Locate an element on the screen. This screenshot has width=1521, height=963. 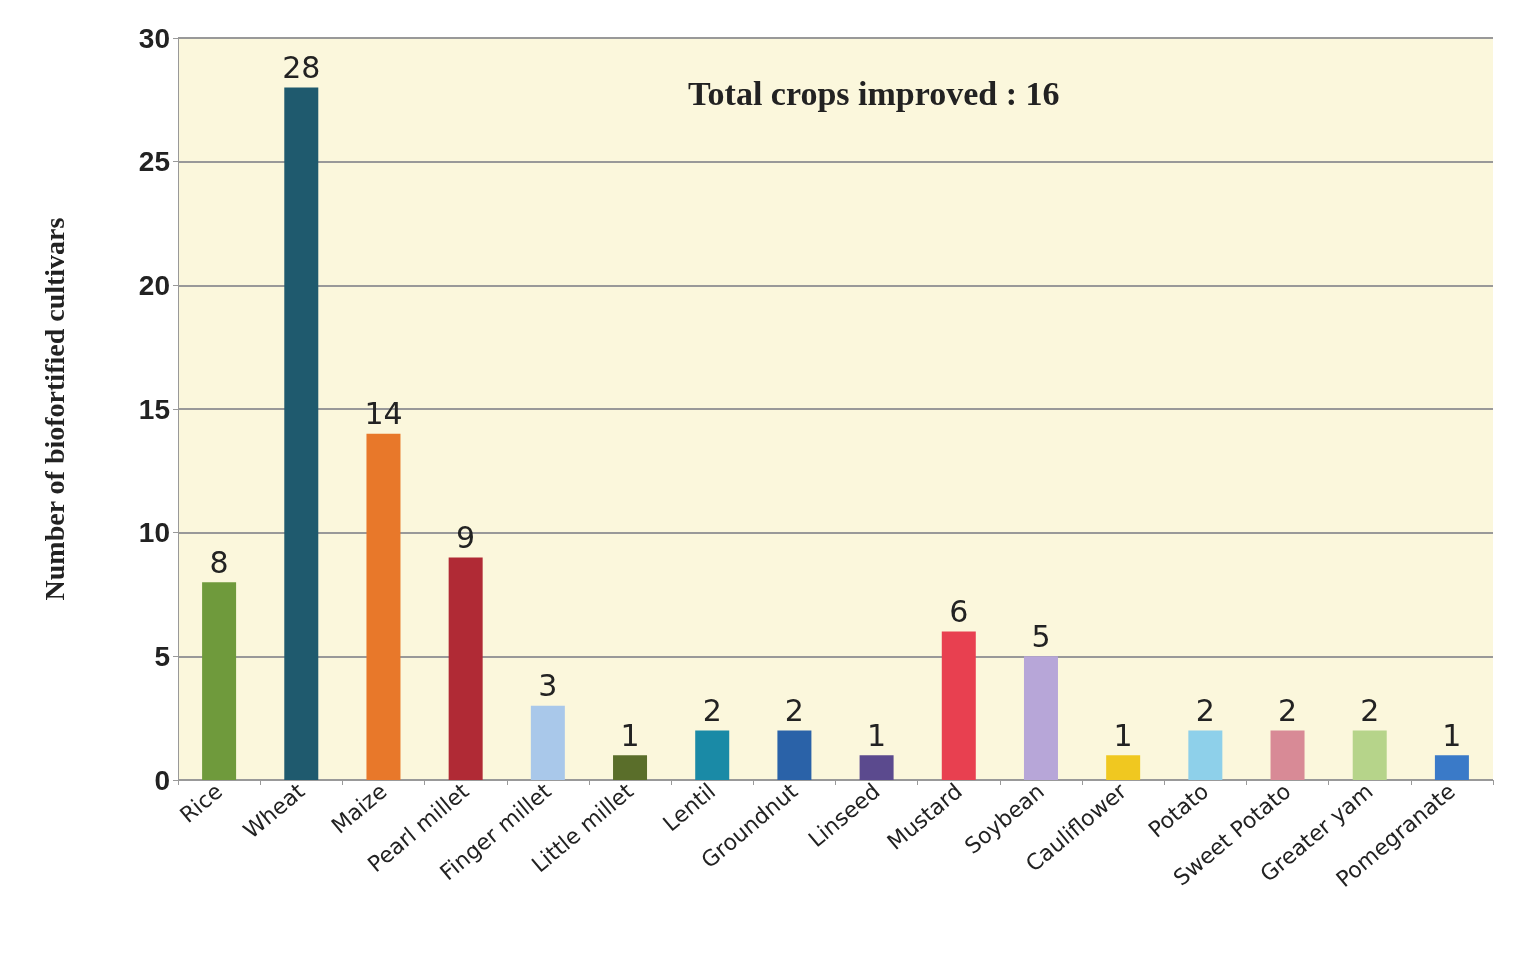
data-label: 6 is located at coordinates (959, 612).